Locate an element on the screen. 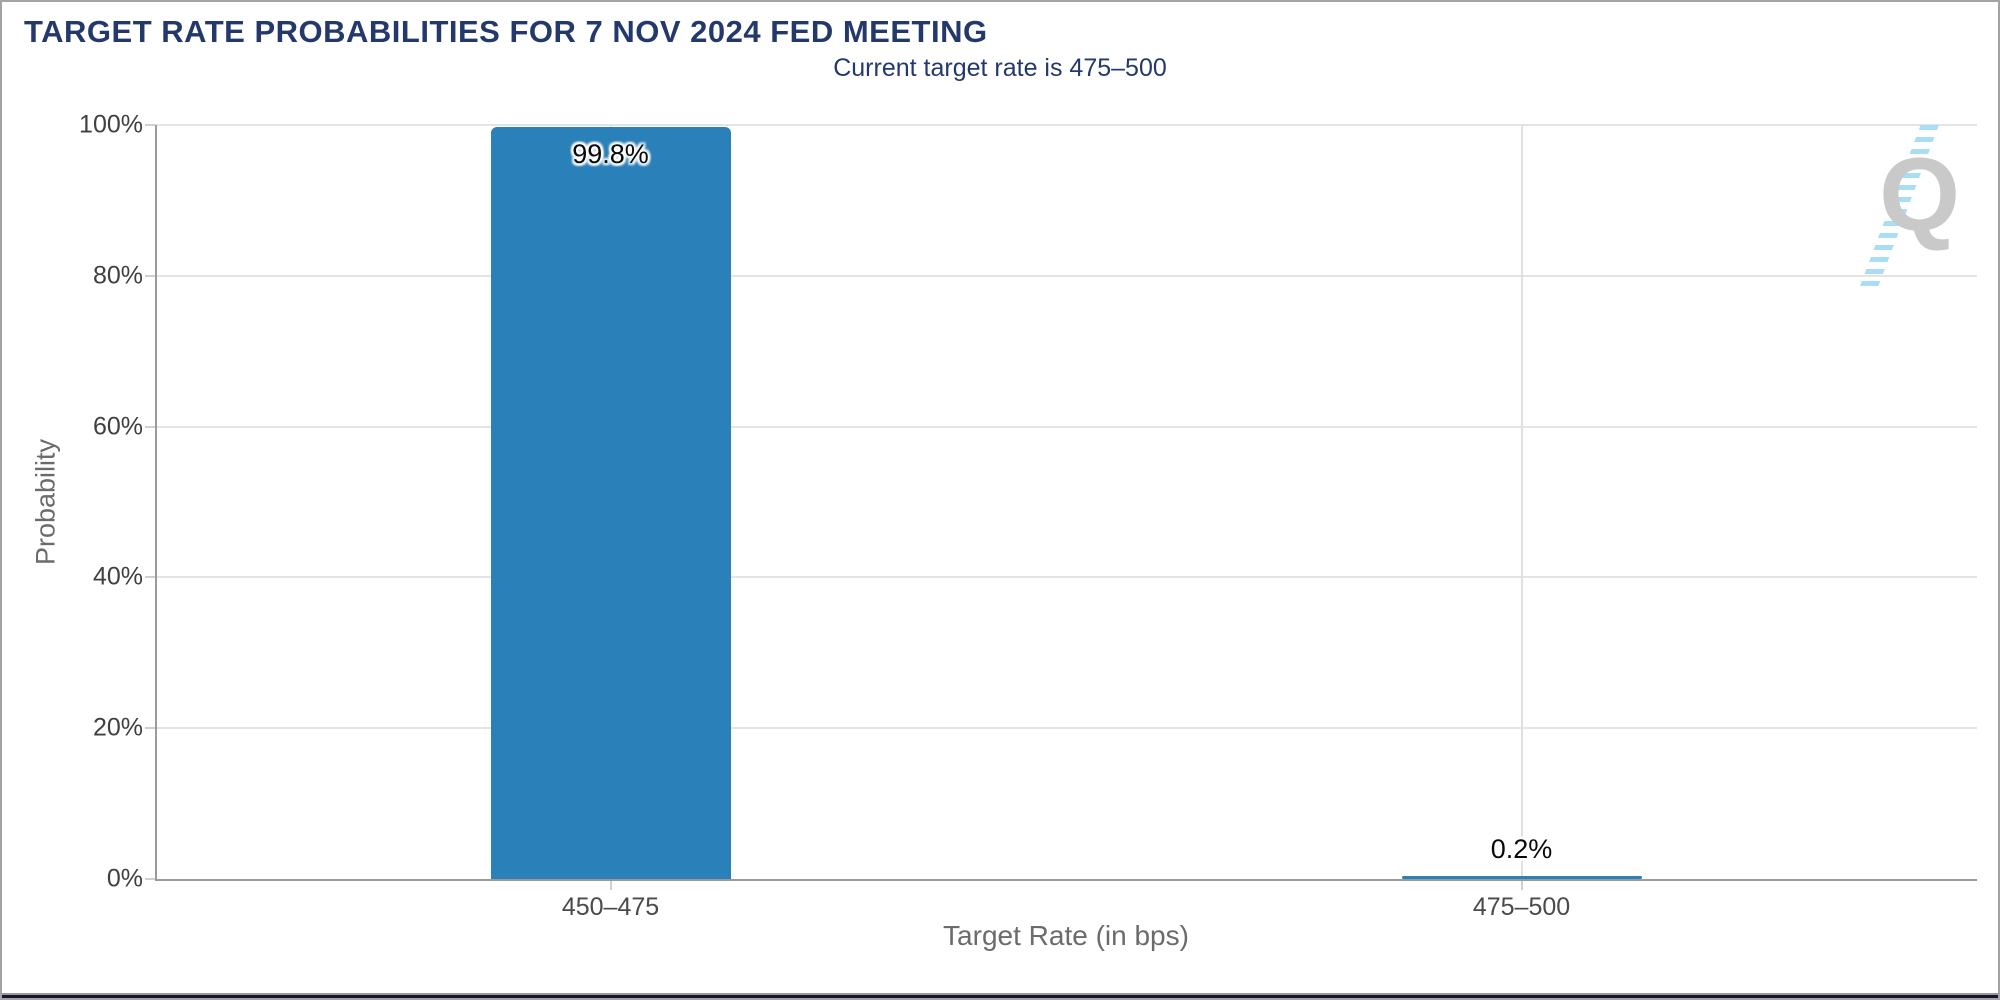  y-axis-title: Probability is located at coordinates (45, 502).